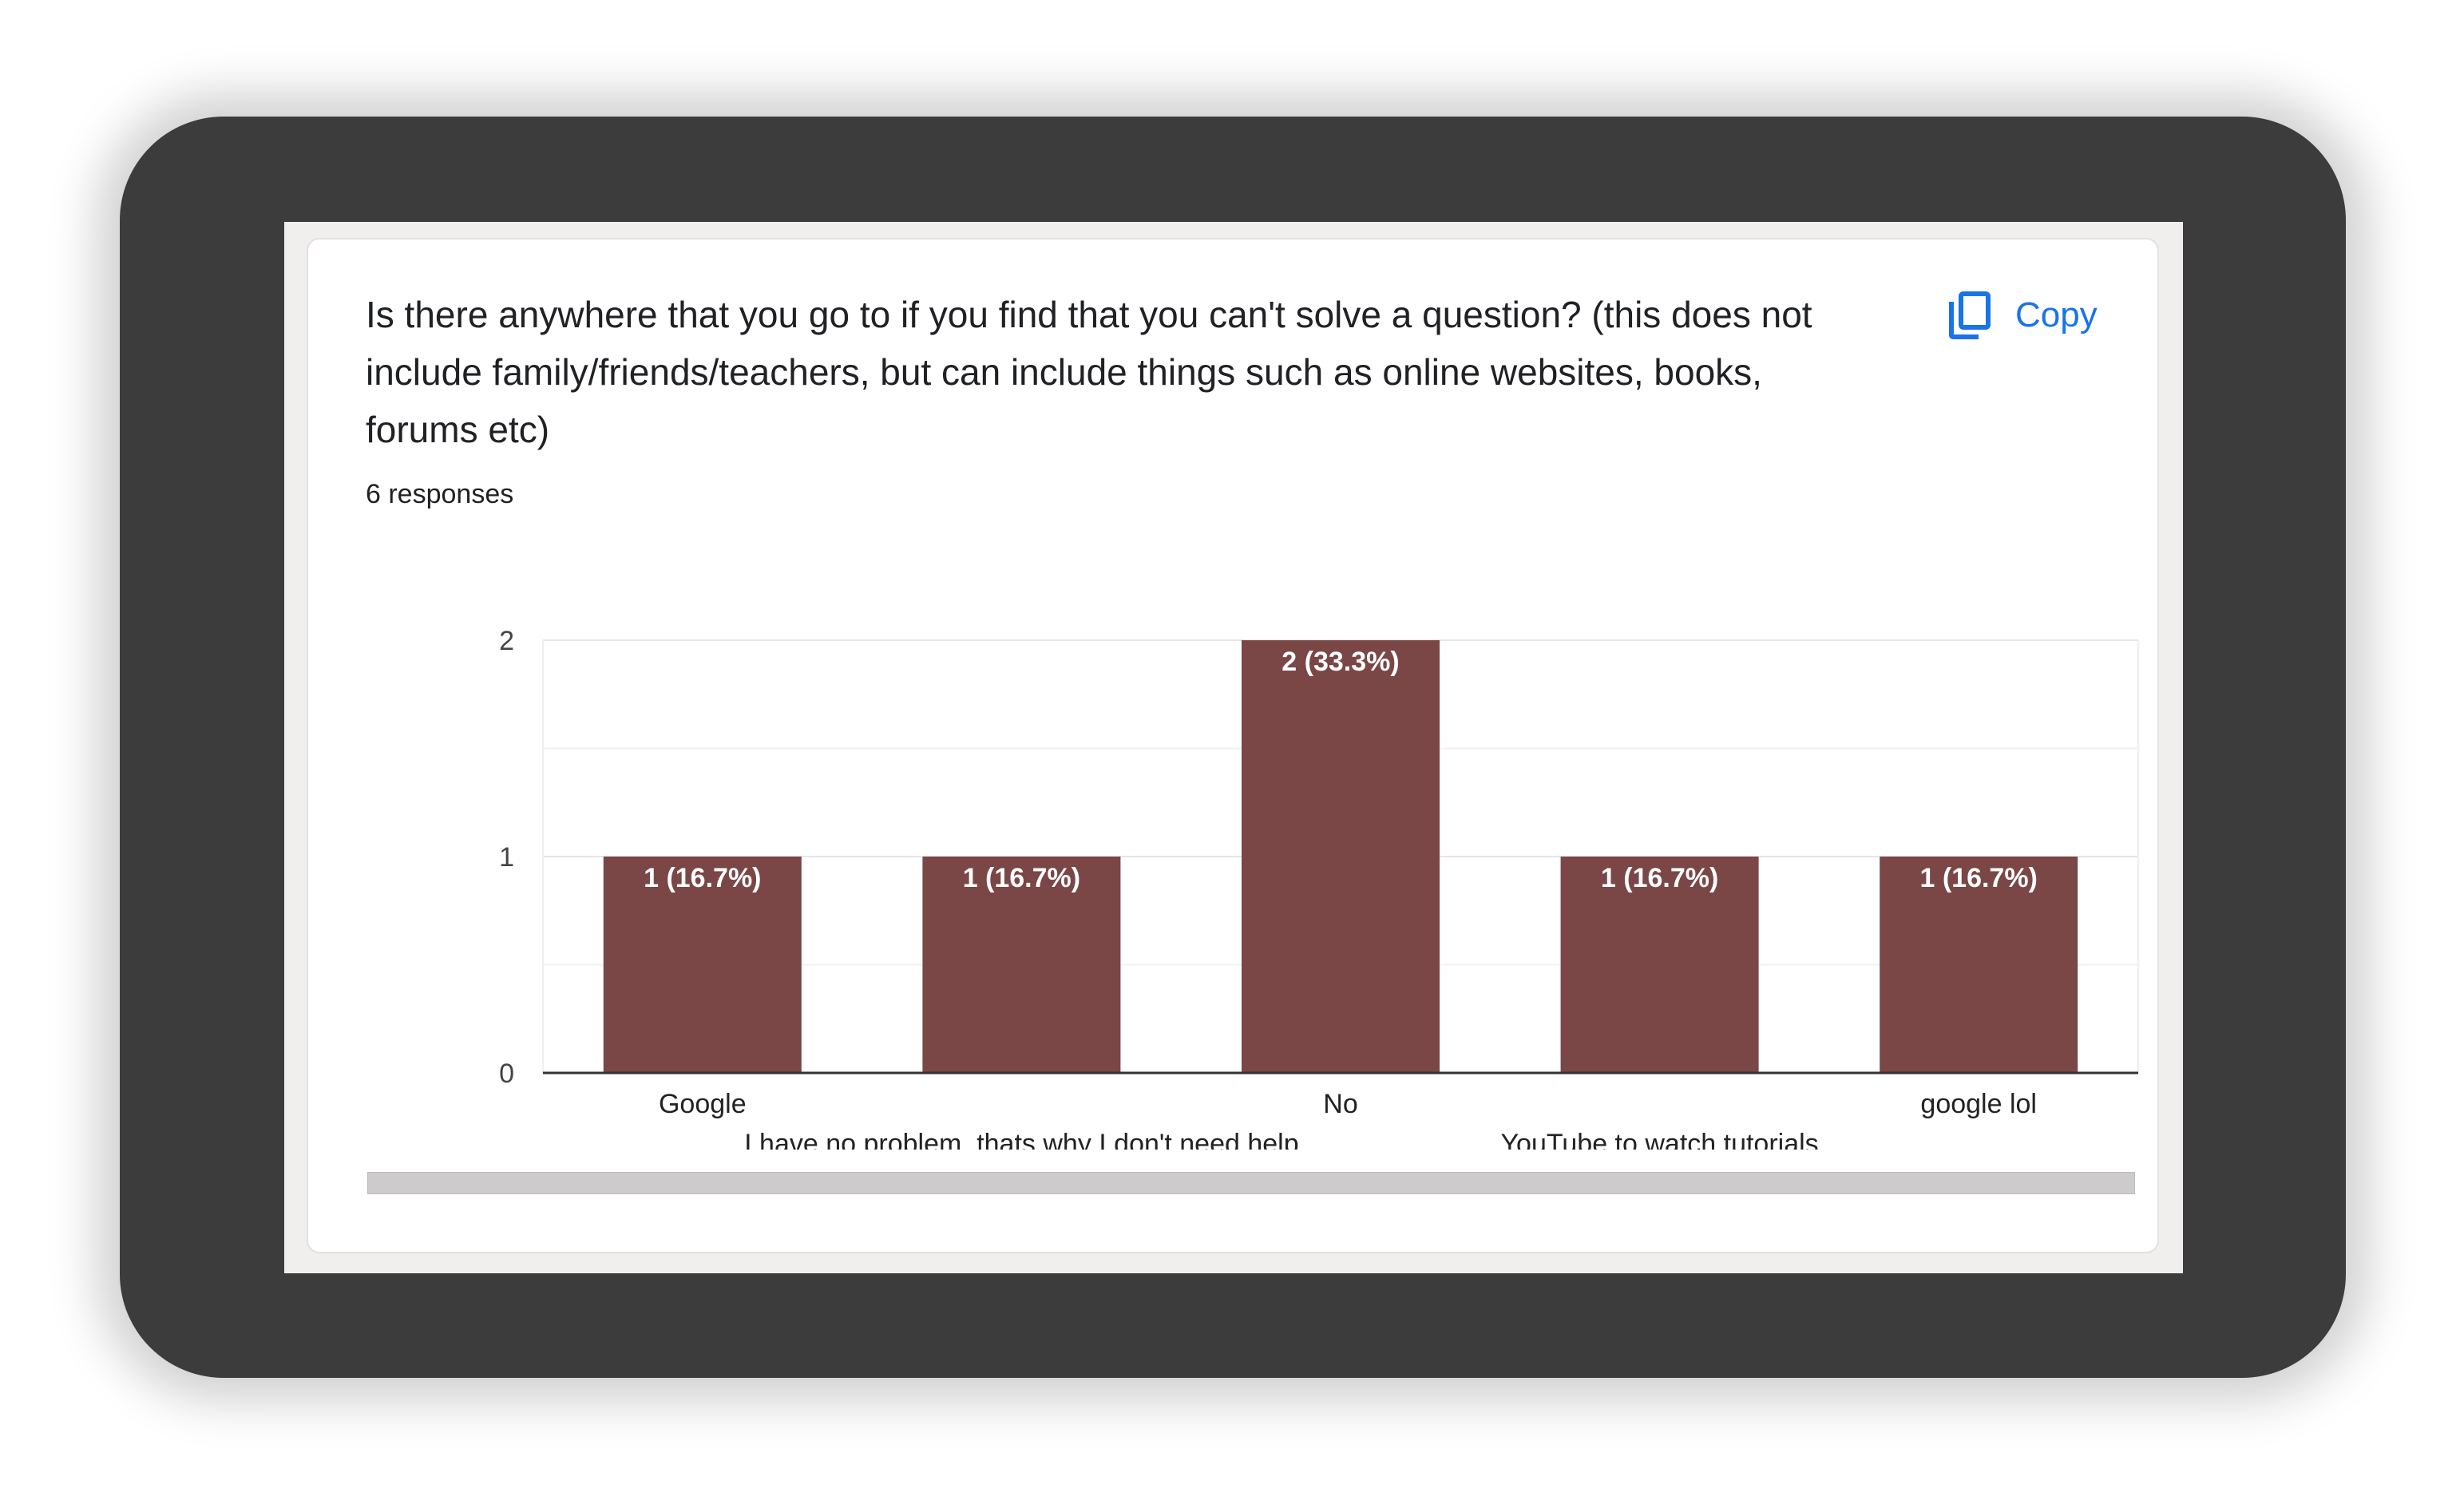 The width and height of the screenshot is (2464, 1500). Describe the element at coordinates (506, 857) in the screenshot. I see `y-tick-label: 1` at that location.